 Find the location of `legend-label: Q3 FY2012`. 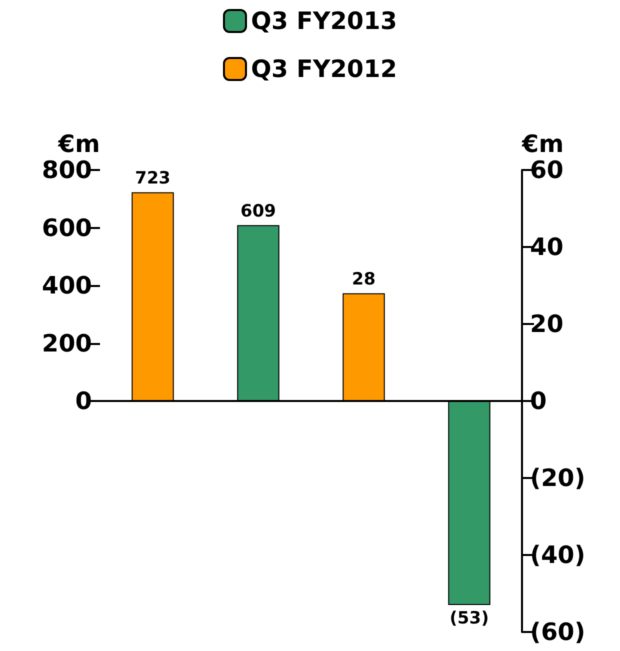

legend-label: Q3 FY2012 is located at coordinates (324, 69).